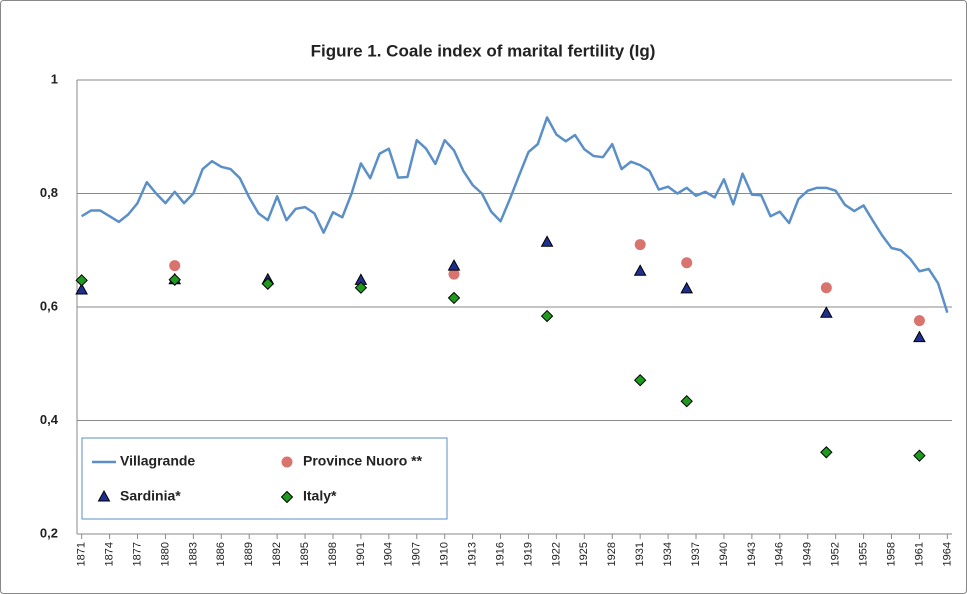  What do you see at coordinates (836, 554) in the screenshot?
I see `x-tick-label: 1952` at bounding box center [836, 554].